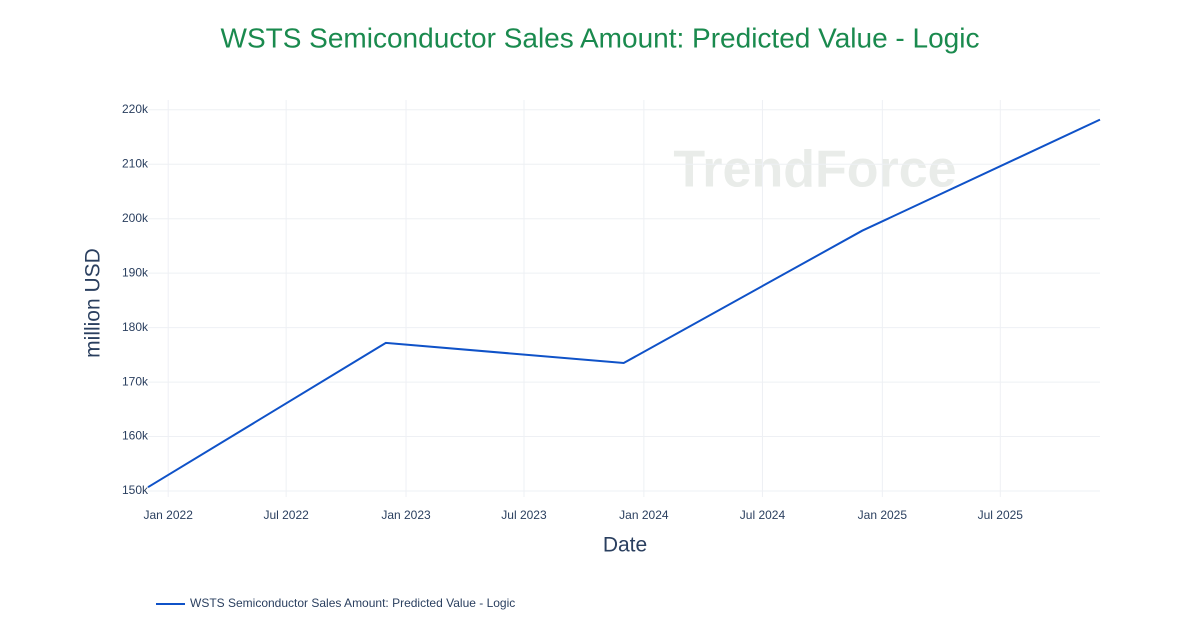  I want to click on y-tick-label: 210k, so click(135, 163).